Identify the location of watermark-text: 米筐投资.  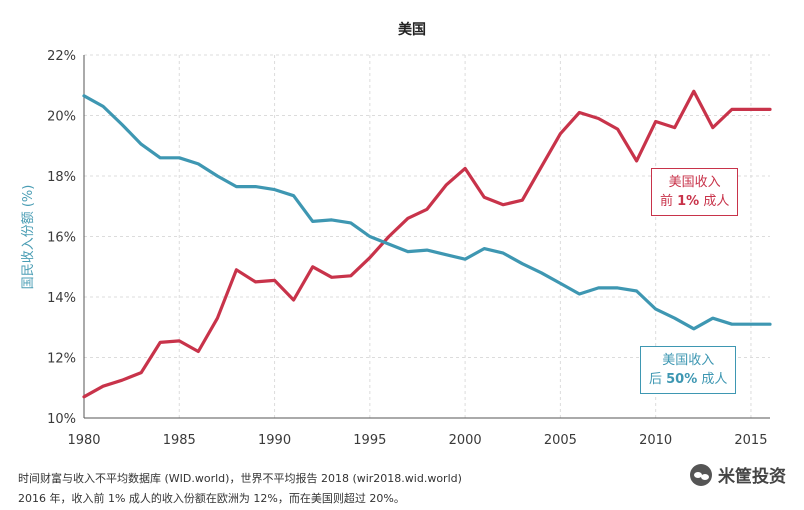
(752, 477).